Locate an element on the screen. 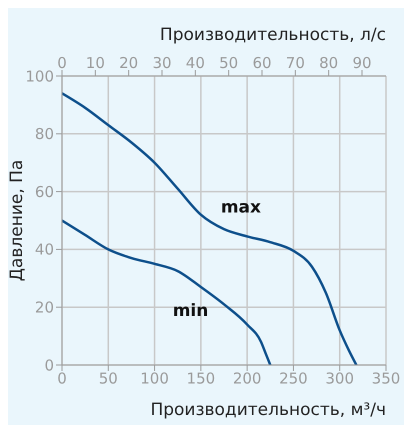 The width and height of the screenshot is (412, 433). series-label: max is located at coordinates (241, 208).